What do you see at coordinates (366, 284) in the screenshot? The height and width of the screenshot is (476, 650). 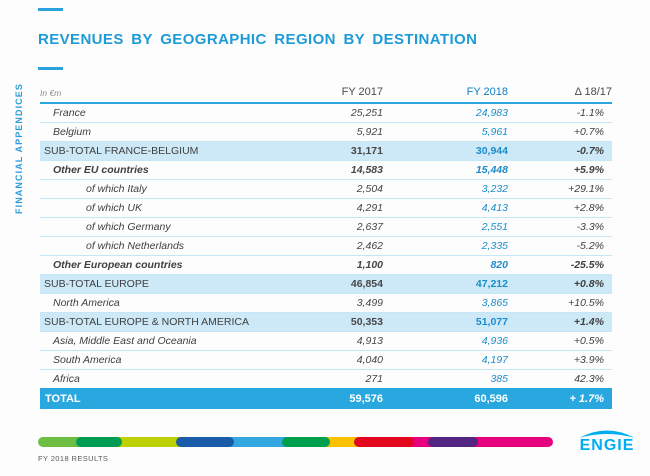 I see `fy2017-value: 46,854` at bounding box center [366, 284].